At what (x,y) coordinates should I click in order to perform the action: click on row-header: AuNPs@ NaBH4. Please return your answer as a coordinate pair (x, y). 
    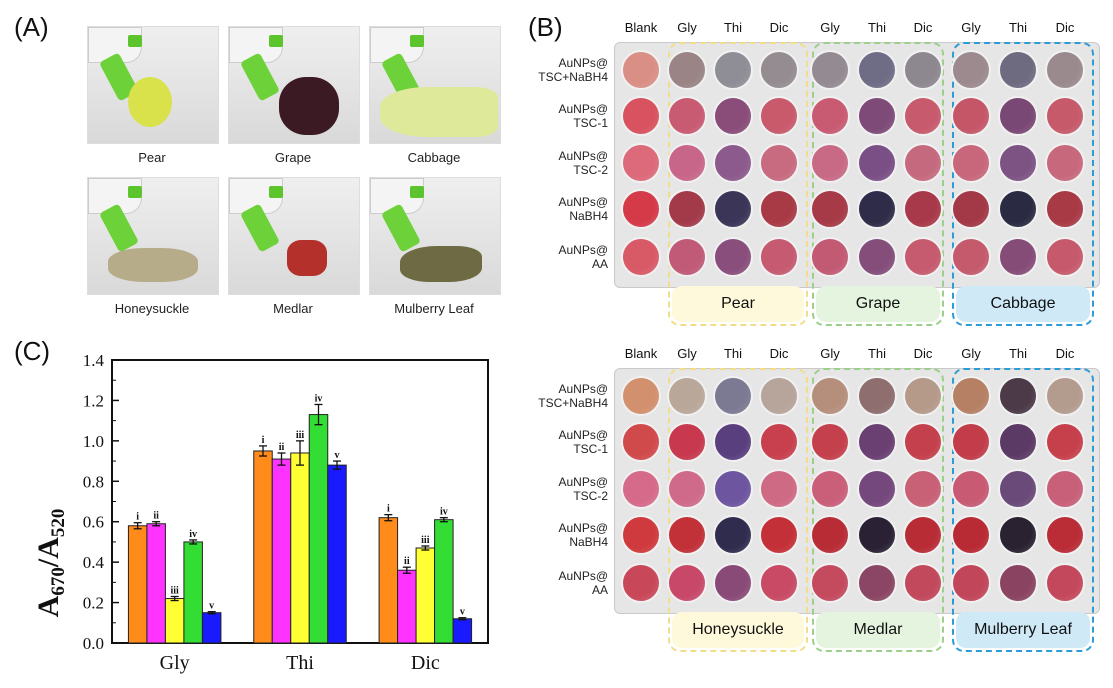
    Looking at the image, I should click on (583, 535).